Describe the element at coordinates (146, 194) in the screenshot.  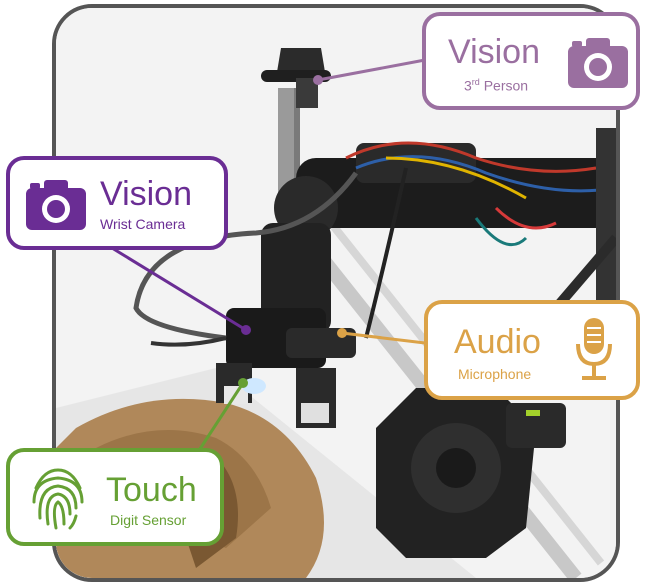
I see `callout-vision-wrist-title: Vision` at that location.